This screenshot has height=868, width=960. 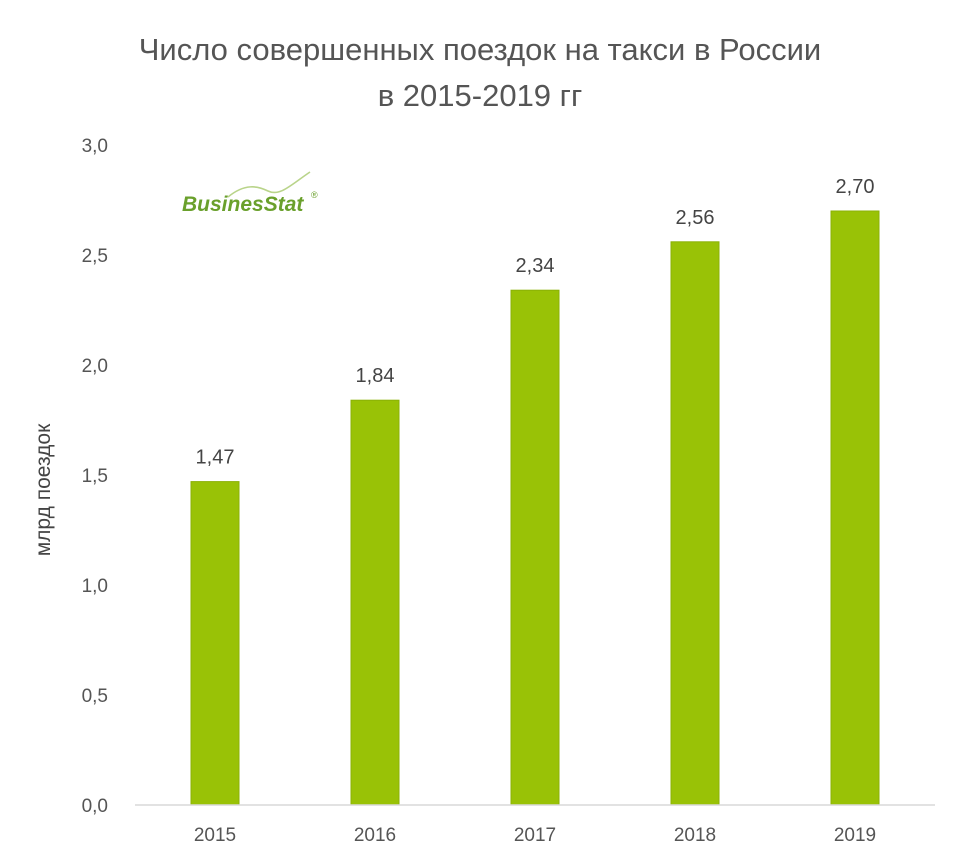 What do you see at coordinates (215, 643) in the screenshot?
I see `bar-2015` at bounding box center [215, 643].